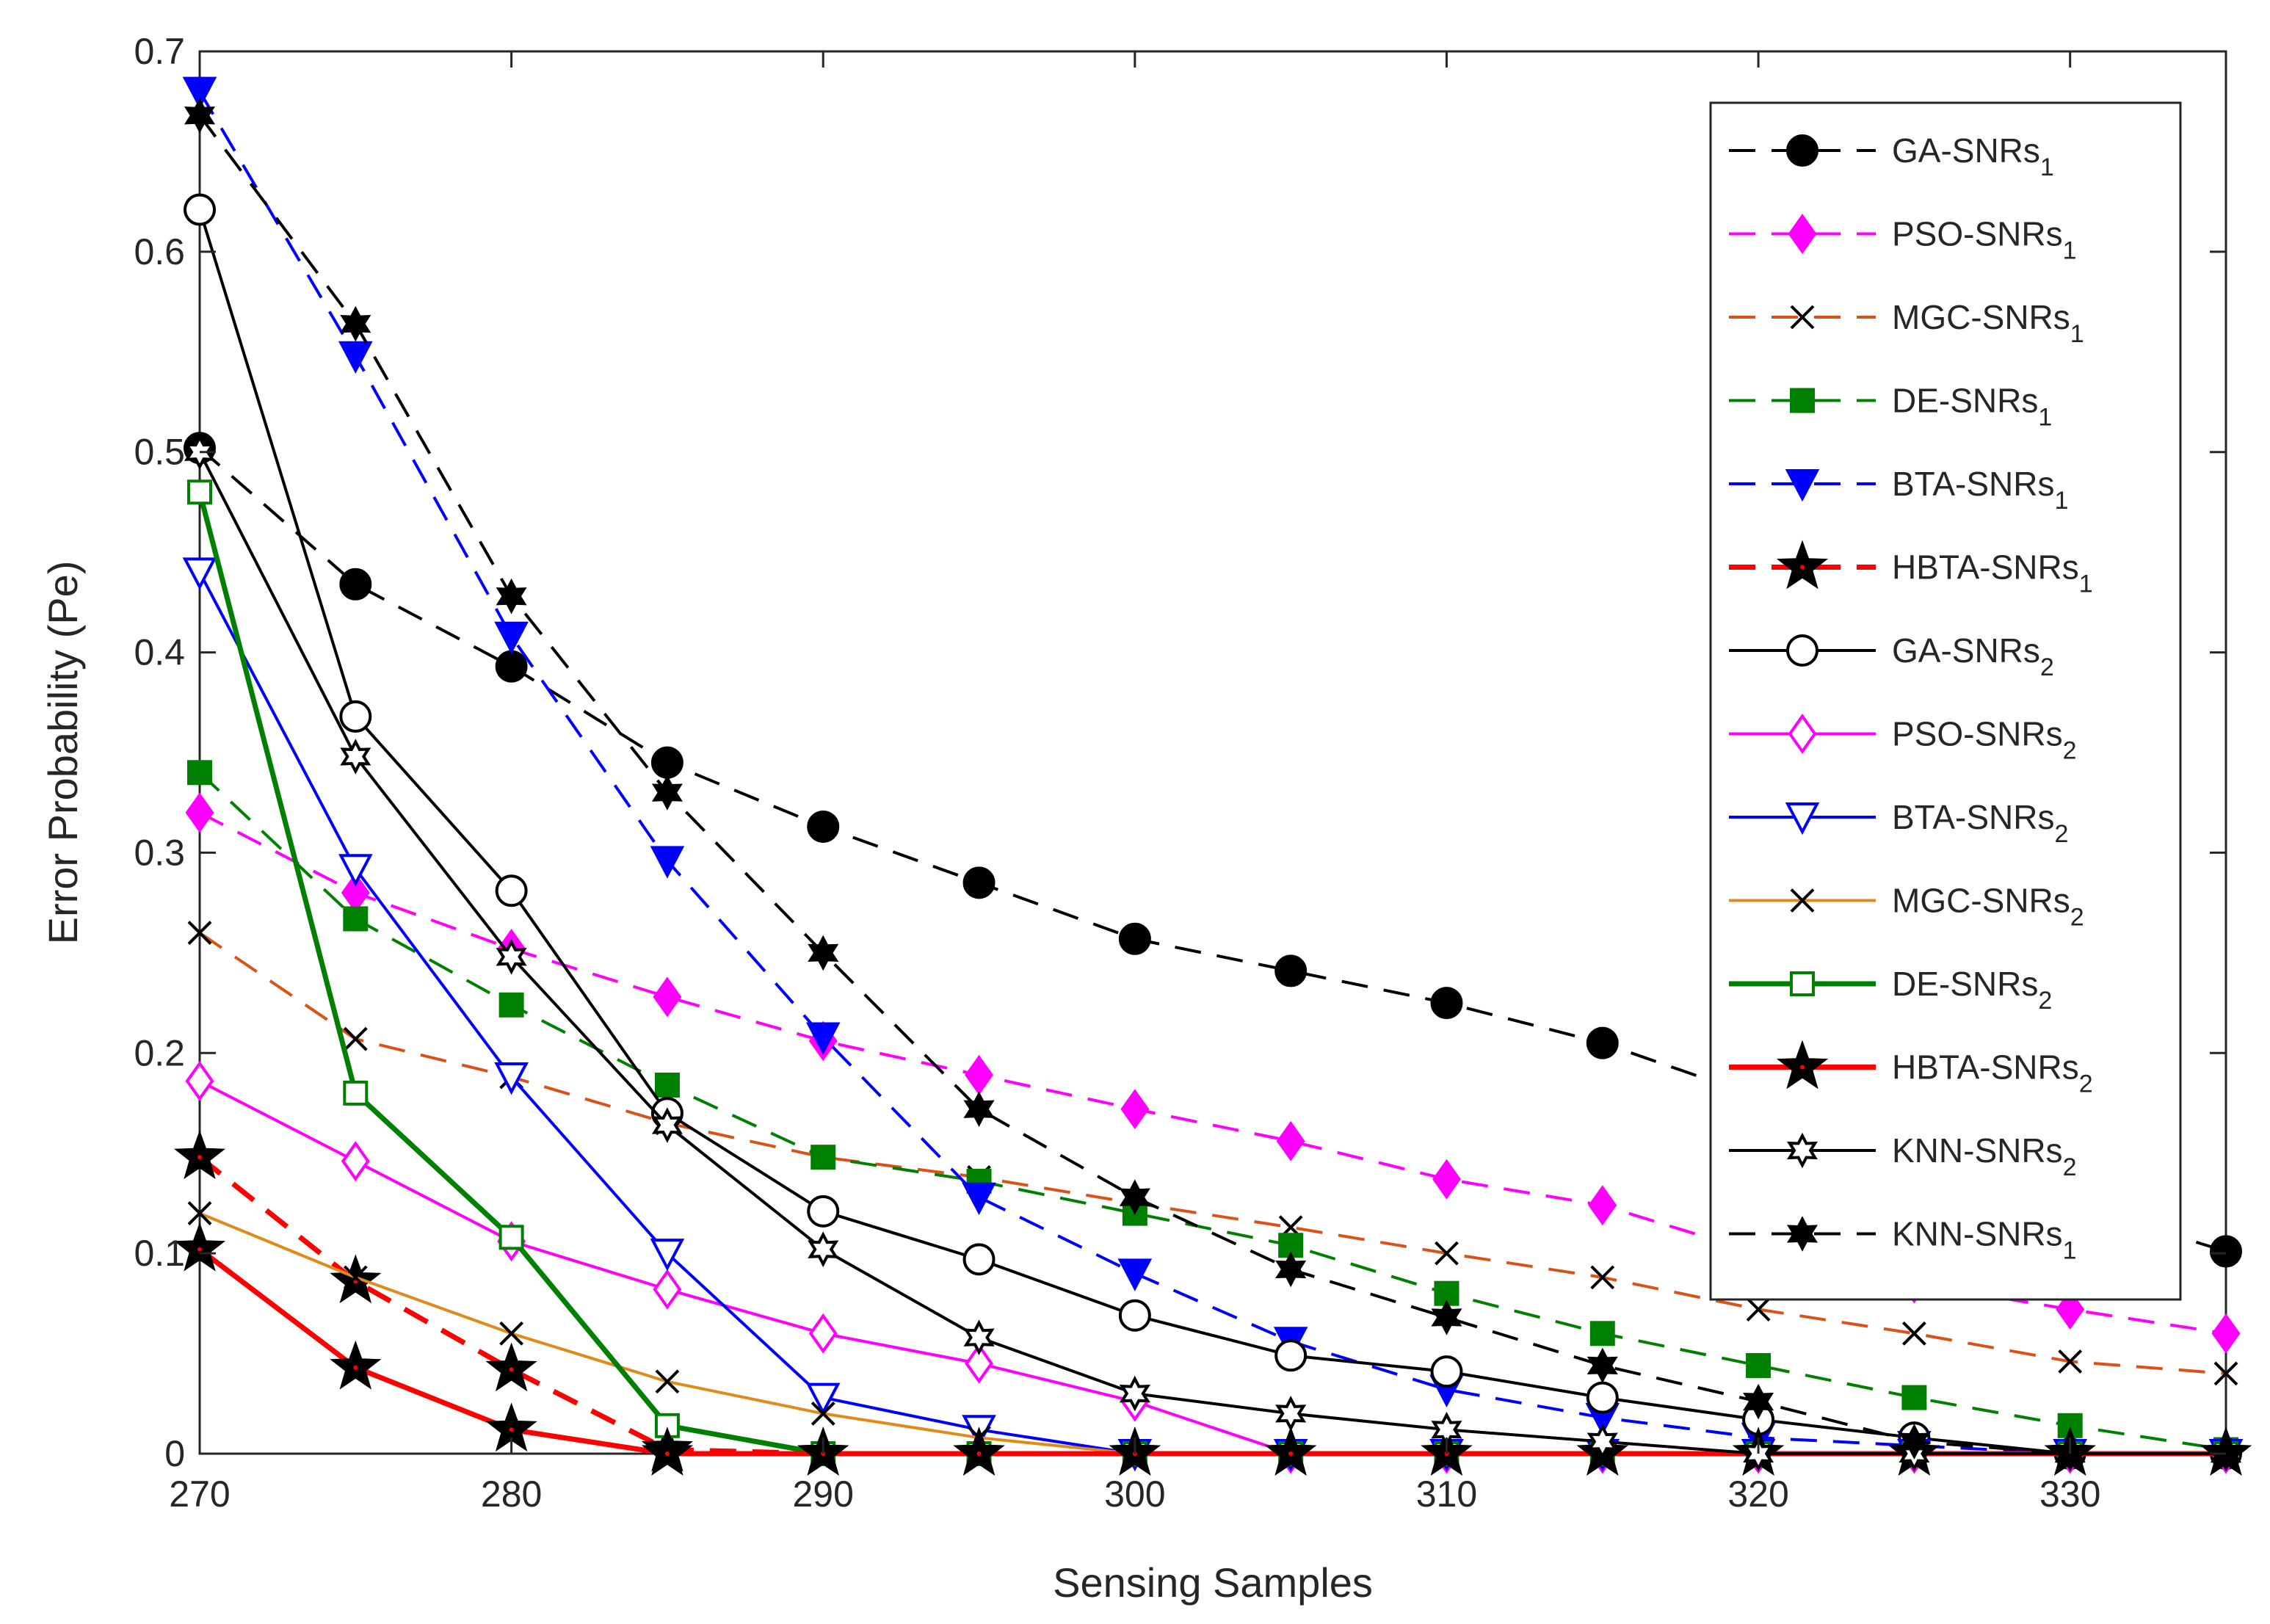  I want to click on y-axis-label: Error Probability (Pe), so click(63, 753).